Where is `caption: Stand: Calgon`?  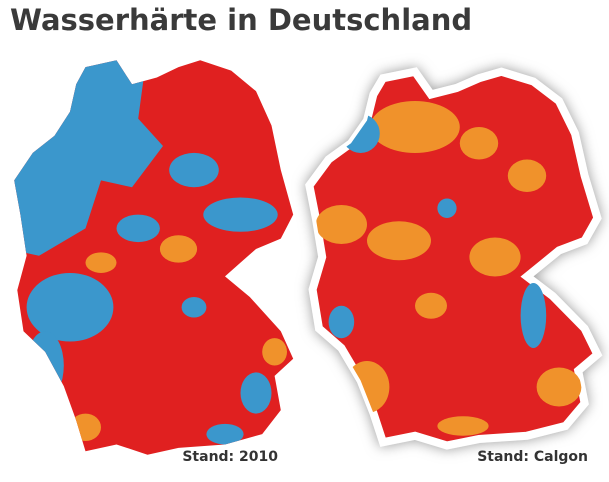 caption: Stand: Calgon is located at coordinates (532, 457).